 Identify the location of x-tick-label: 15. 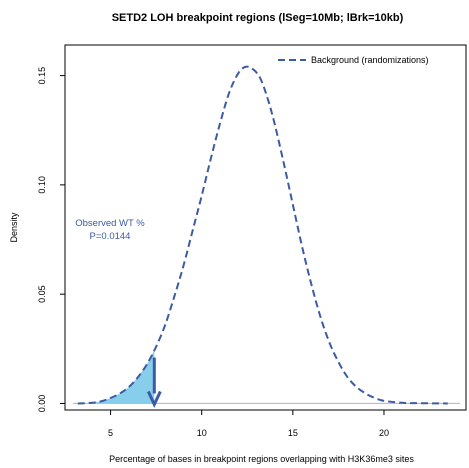
(293, 433).